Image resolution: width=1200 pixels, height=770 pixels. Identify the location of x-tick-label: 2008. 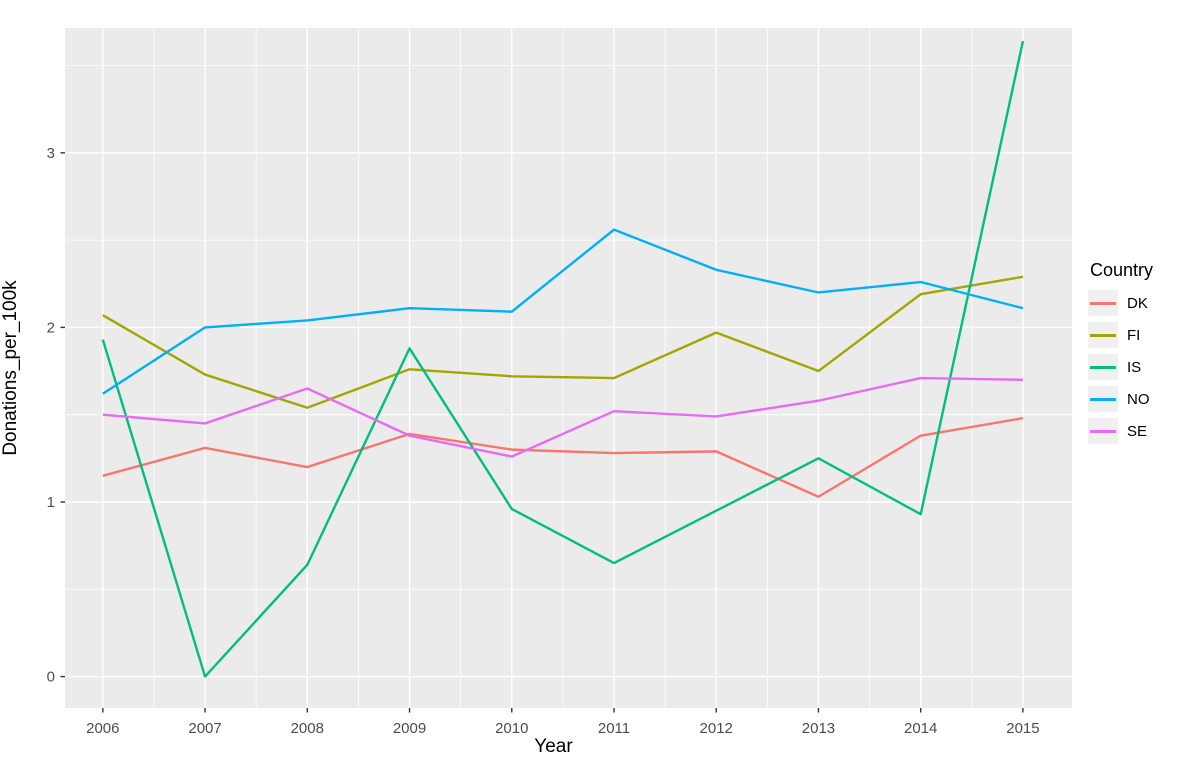
(307, 728).